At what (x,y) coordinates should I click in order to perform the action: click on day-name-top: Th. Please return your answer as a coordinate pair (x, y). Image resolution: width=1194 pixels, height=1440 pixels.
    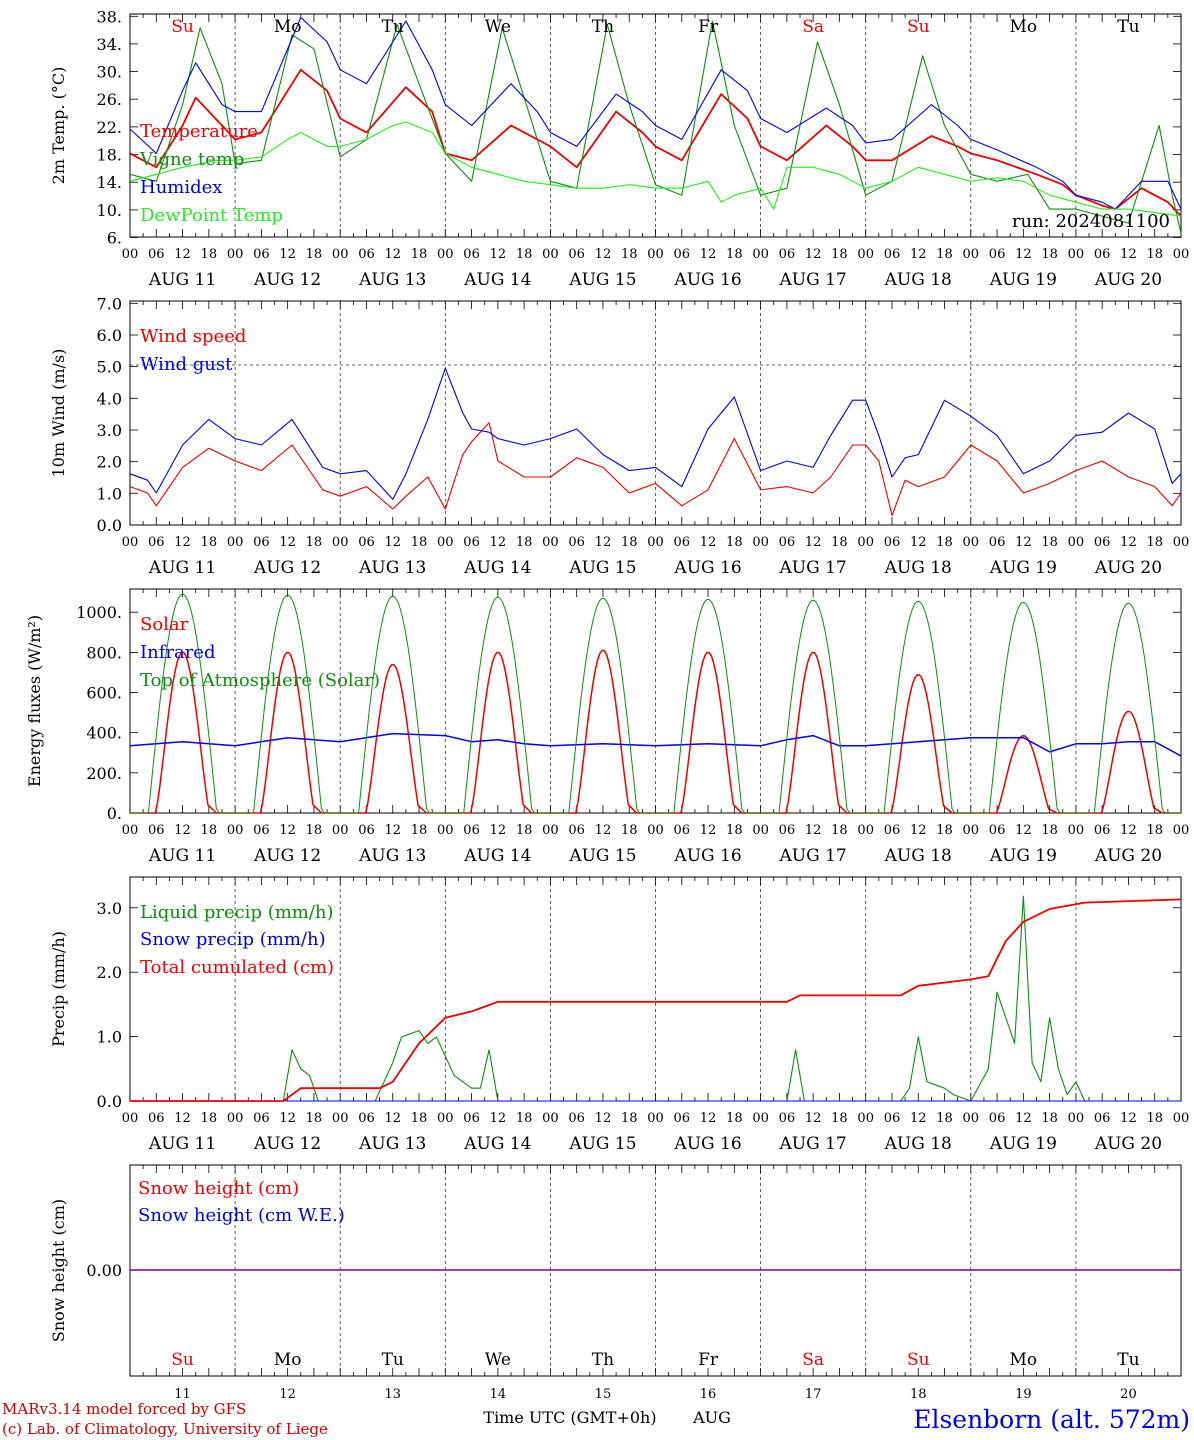
    Looking at the image, I should click on (603, 27).